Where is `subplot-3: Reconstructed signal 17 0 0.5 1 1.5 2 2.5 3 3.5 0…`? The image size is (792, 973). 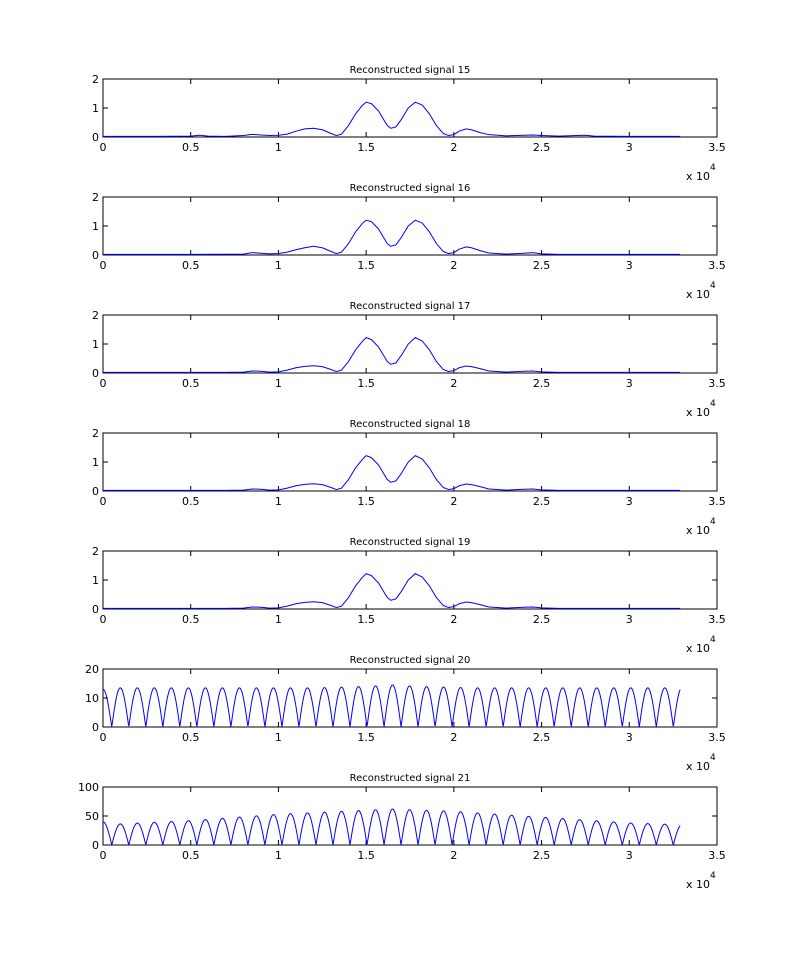
subplot-3: Reconstructed signal 17 0 0.5 1 1.5 2 2.5 3 3.5 0… is located at coordinates (409, 360).